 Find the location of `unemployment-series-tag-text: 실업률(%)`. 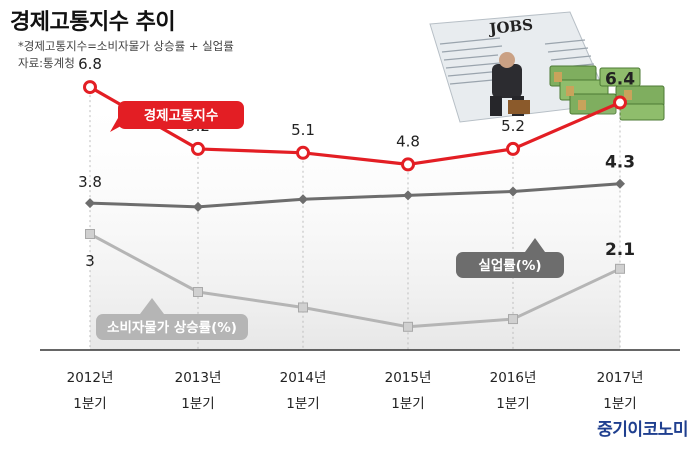

unemployment-series-tag-text: 실업률(%) is located at coordinates (509, 265).